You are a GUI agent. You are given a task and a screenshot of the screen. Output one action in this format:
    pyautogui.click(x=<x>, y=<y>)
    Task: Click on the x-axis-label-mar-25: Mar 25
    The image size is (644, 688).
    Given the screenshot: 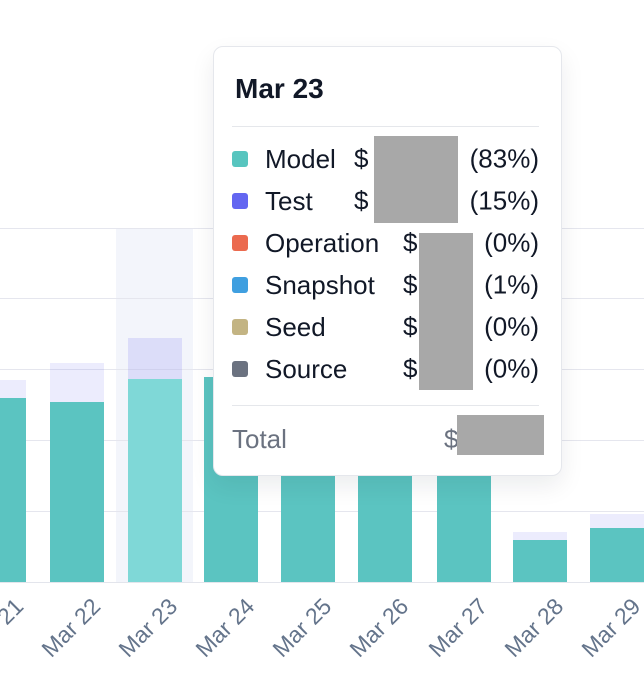 What is the action you would take?
    pyautogui.click(x=302, y=628)
    